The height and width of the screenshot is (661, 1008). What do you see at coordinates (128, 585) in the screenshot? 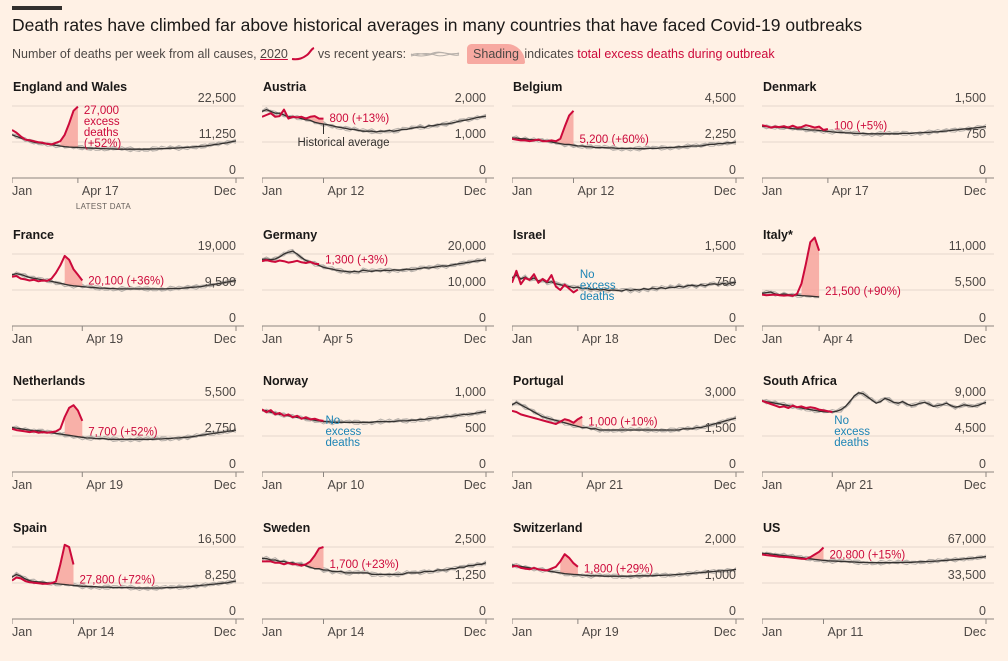
I see `panel-chart: 16,500 8,250 0 Jan Apr 14 Dec 27,800 (+72%)` at bounding box center [128, 585].